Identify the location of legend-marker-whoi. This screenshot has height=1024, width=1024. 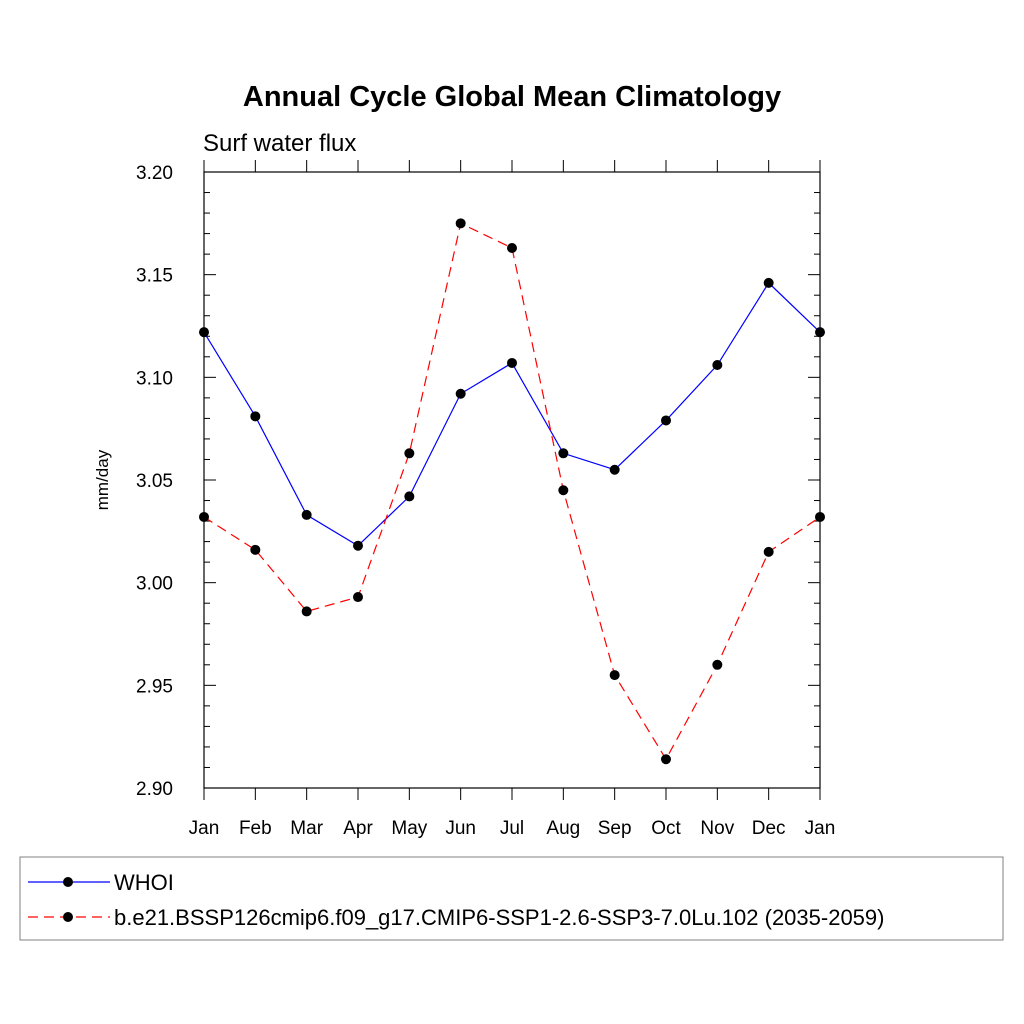
(68, 882).